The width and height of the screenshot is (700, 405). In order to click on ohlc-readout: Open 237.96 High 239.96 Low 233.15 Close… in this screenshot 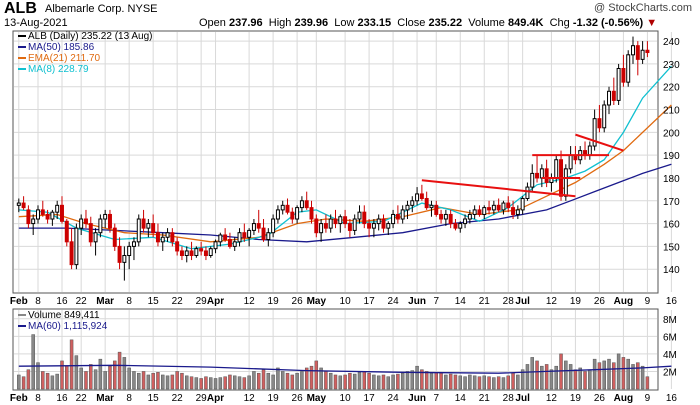, I will do `click(428, 23)`.